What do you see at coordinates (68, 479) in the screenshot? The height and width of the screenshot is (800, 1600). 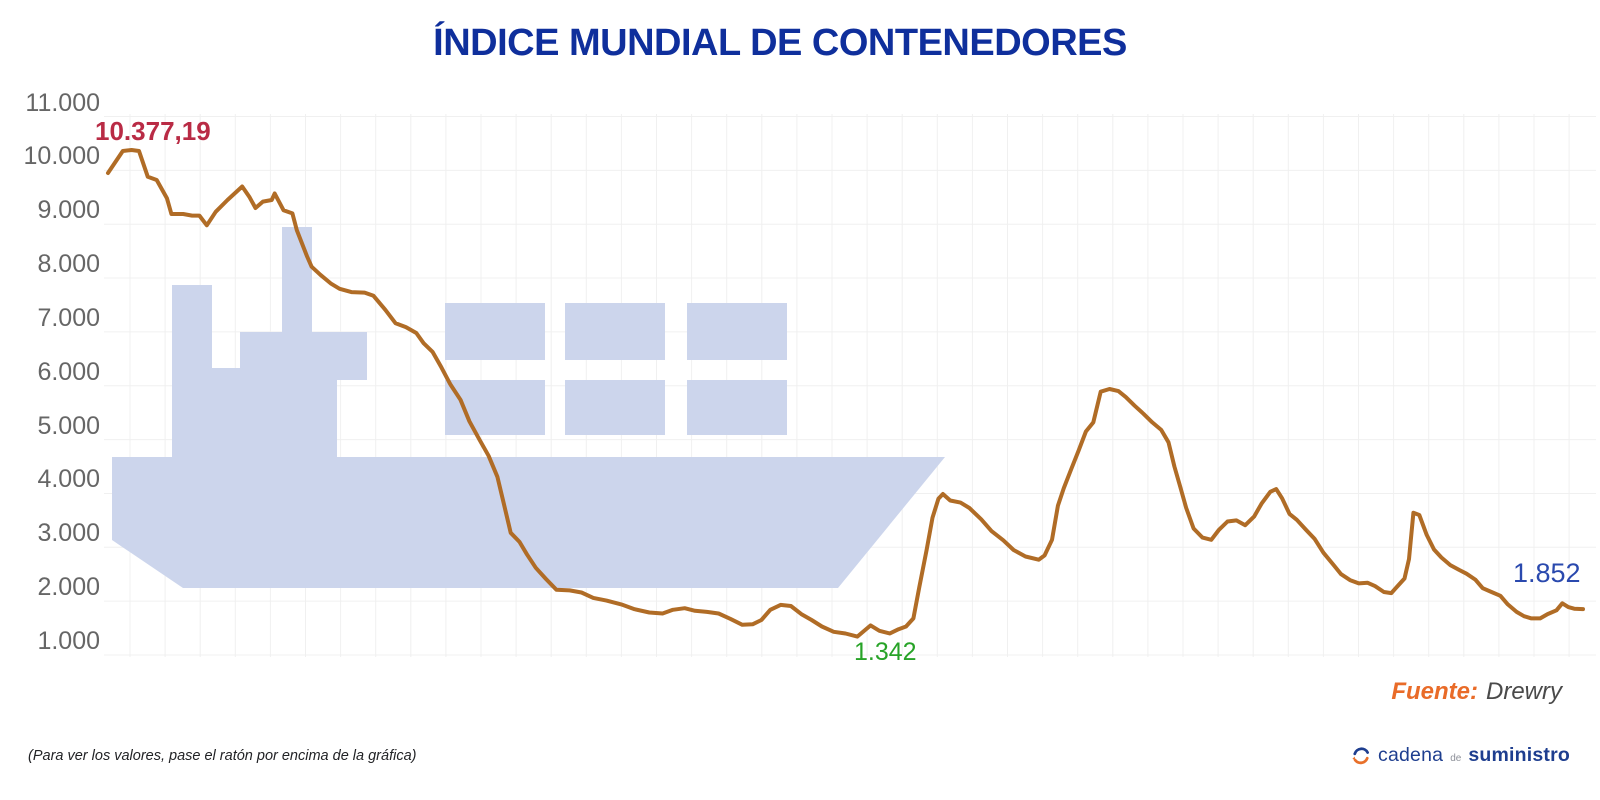 I see `y-axis-tick-label: 4.000` at bounding box center [68, 479].